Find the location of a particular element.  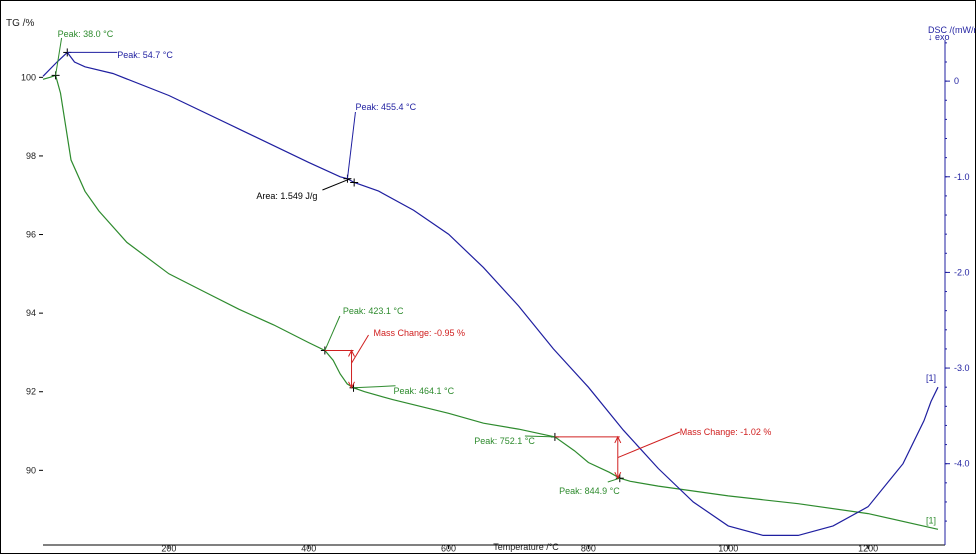

y-left-axis-label: TG /% is located at coordinates (20, 23).